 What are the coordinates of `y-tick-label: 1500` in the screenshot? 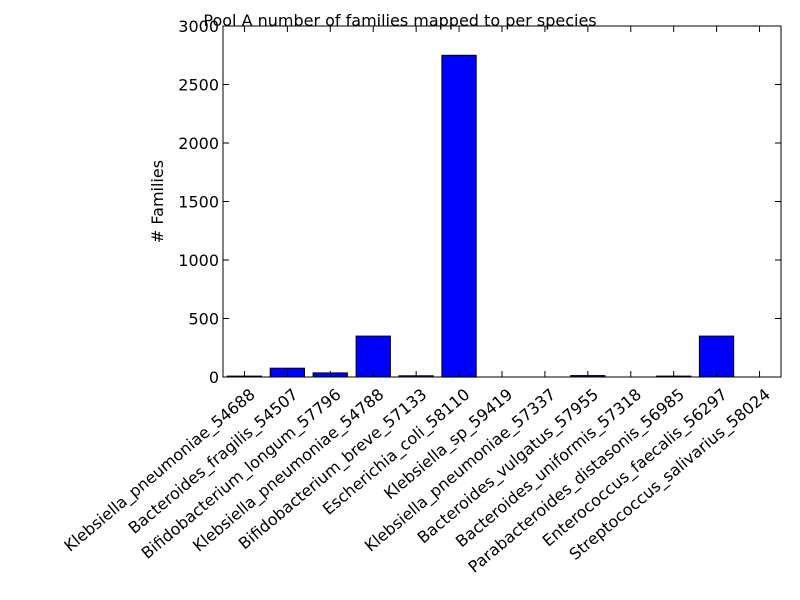 It's located at (198, 202).